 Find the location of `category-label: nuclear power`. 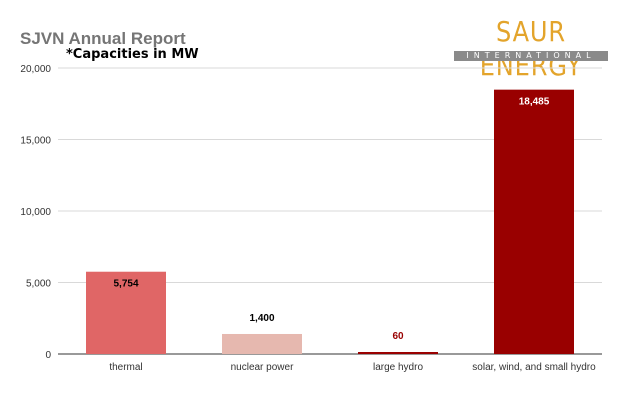

category-label: nuclear power is located at coordinates (262, 367).